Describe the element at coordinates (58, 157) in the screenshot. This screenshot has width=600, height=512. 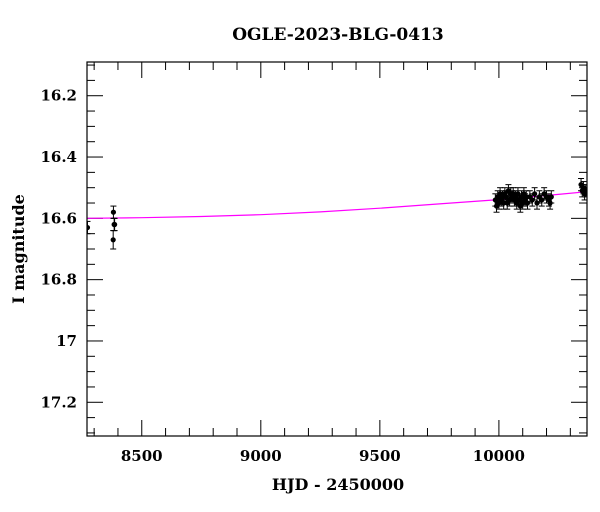
I see `y-tick-label: 16.4` at that location.